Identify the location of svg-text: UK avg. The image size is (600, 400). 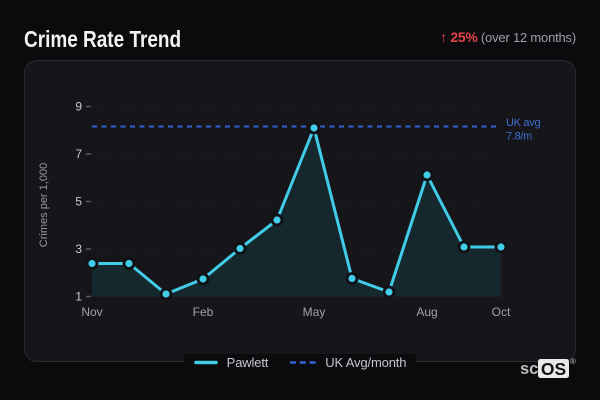
(523, 123).